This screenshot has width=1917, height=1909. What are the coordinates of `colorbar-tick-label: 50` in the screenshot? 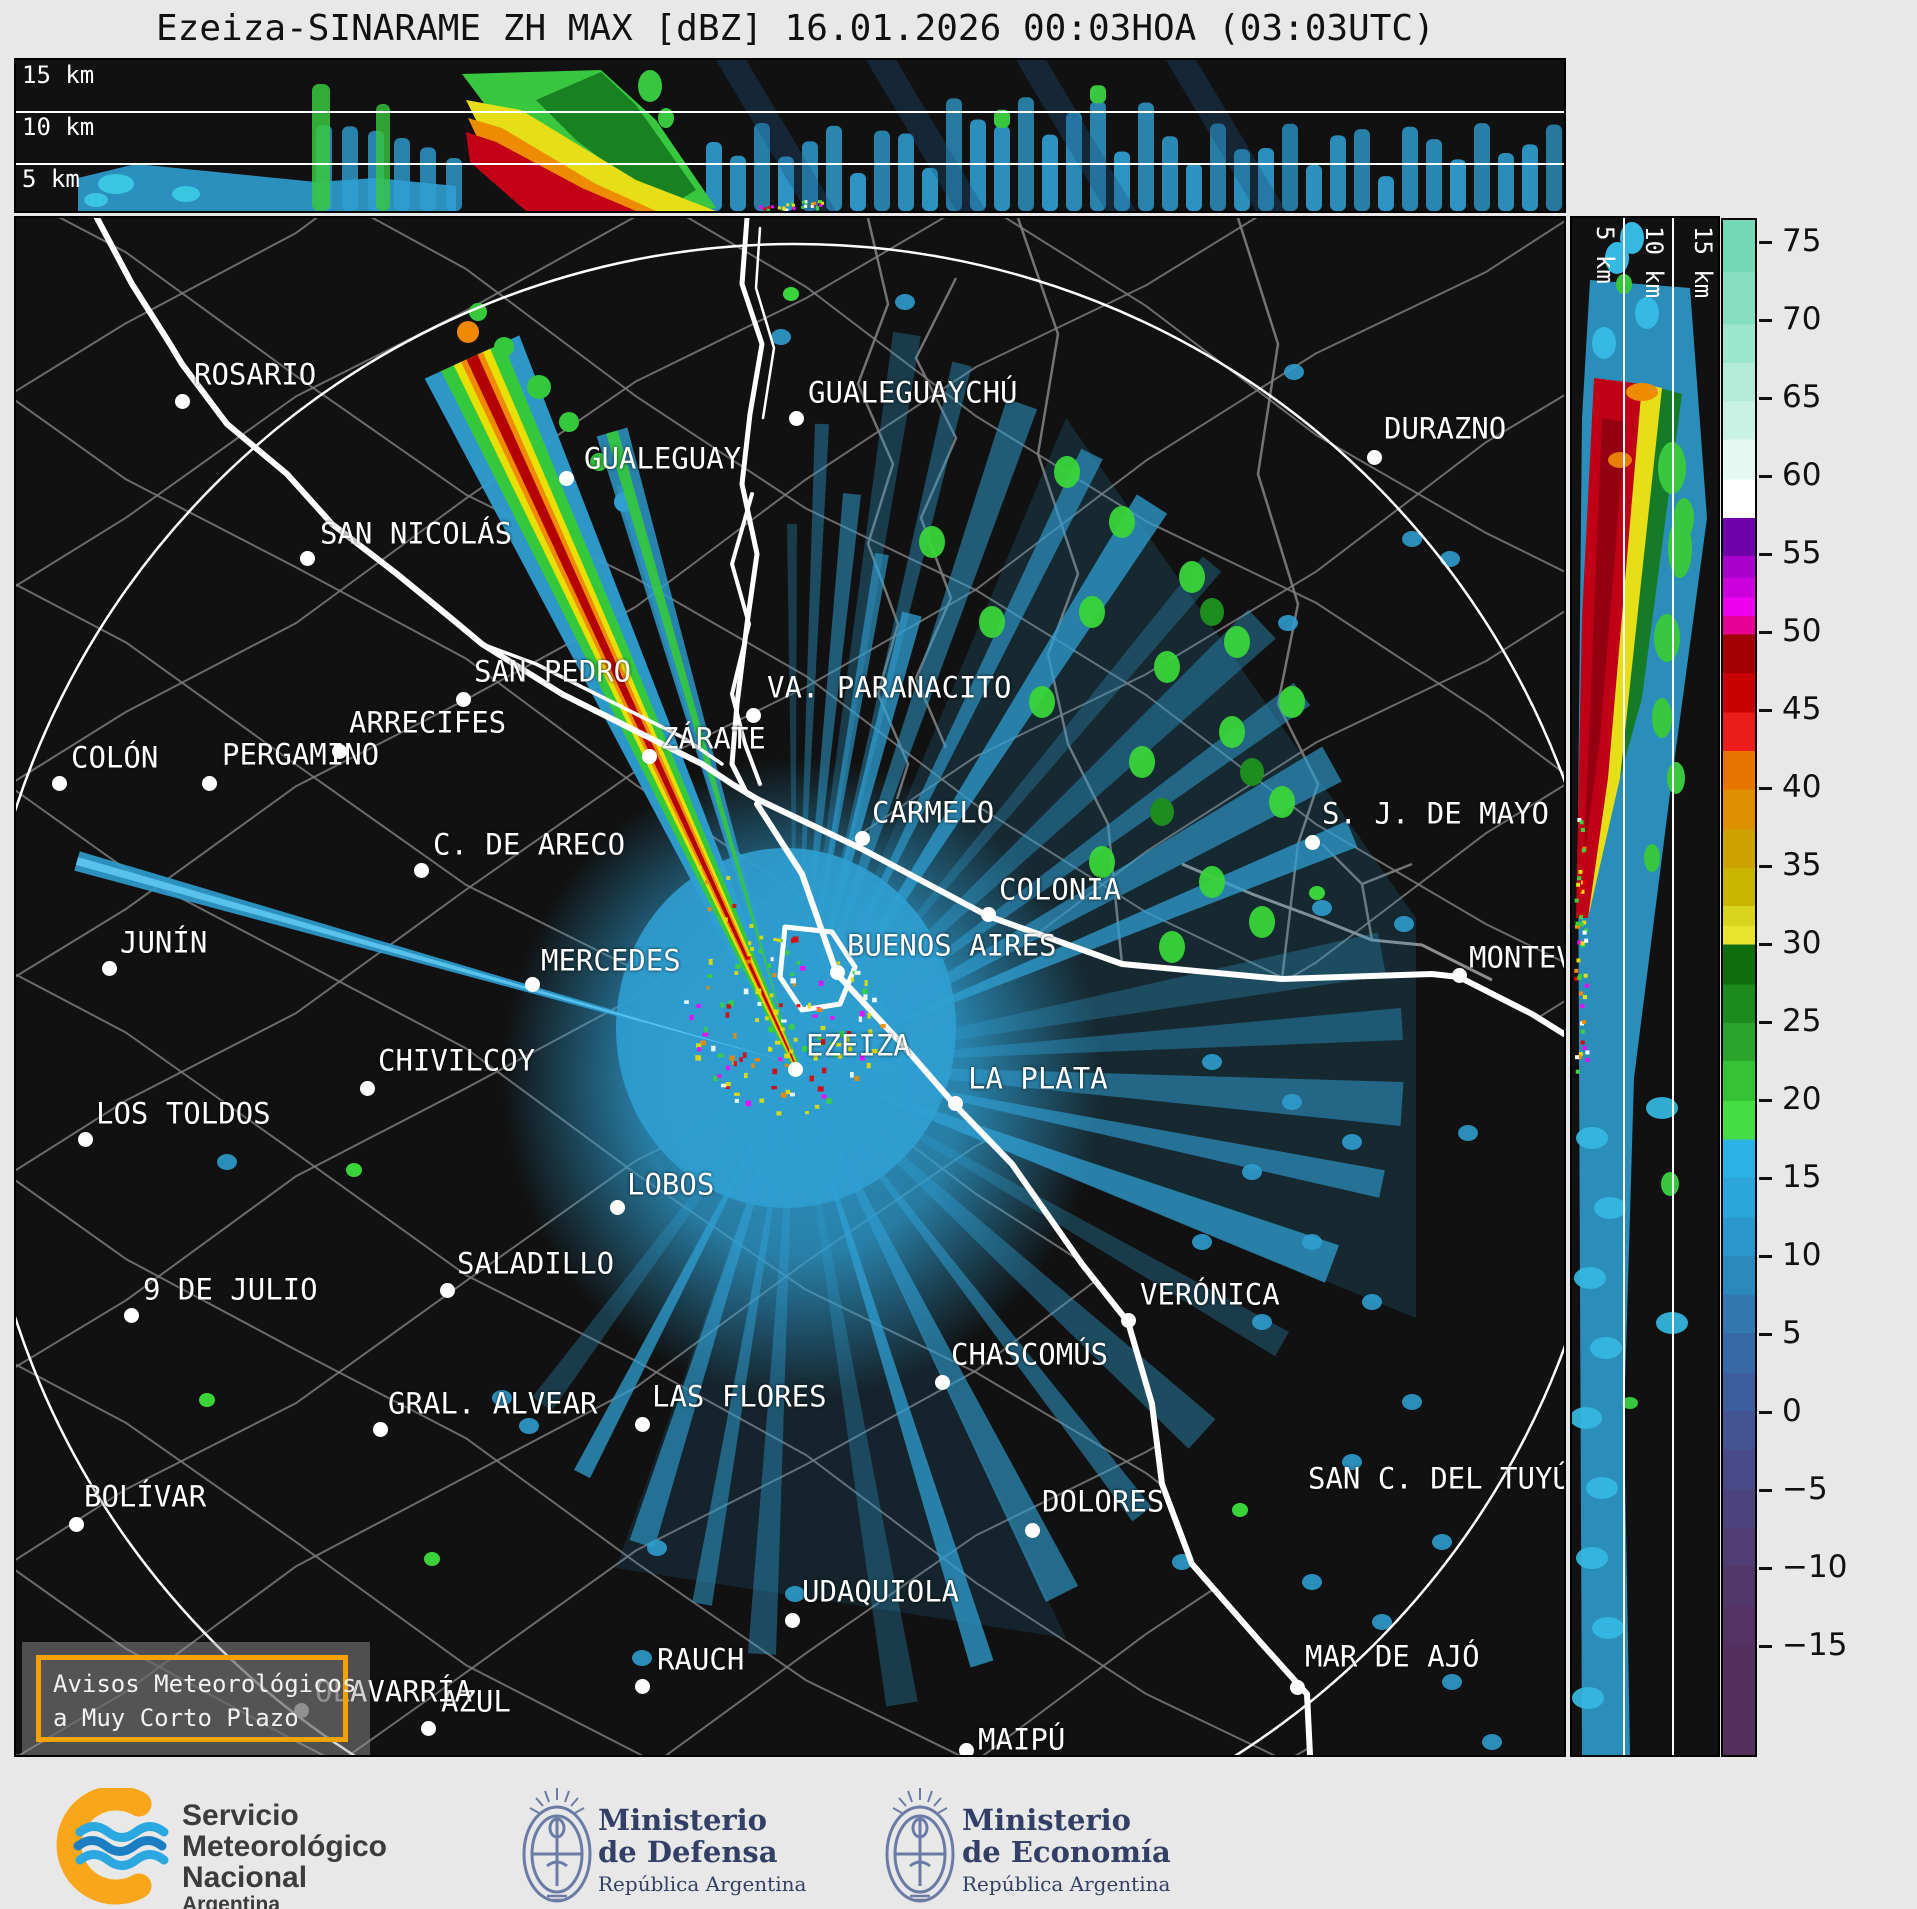 It's located at (1802, 631).